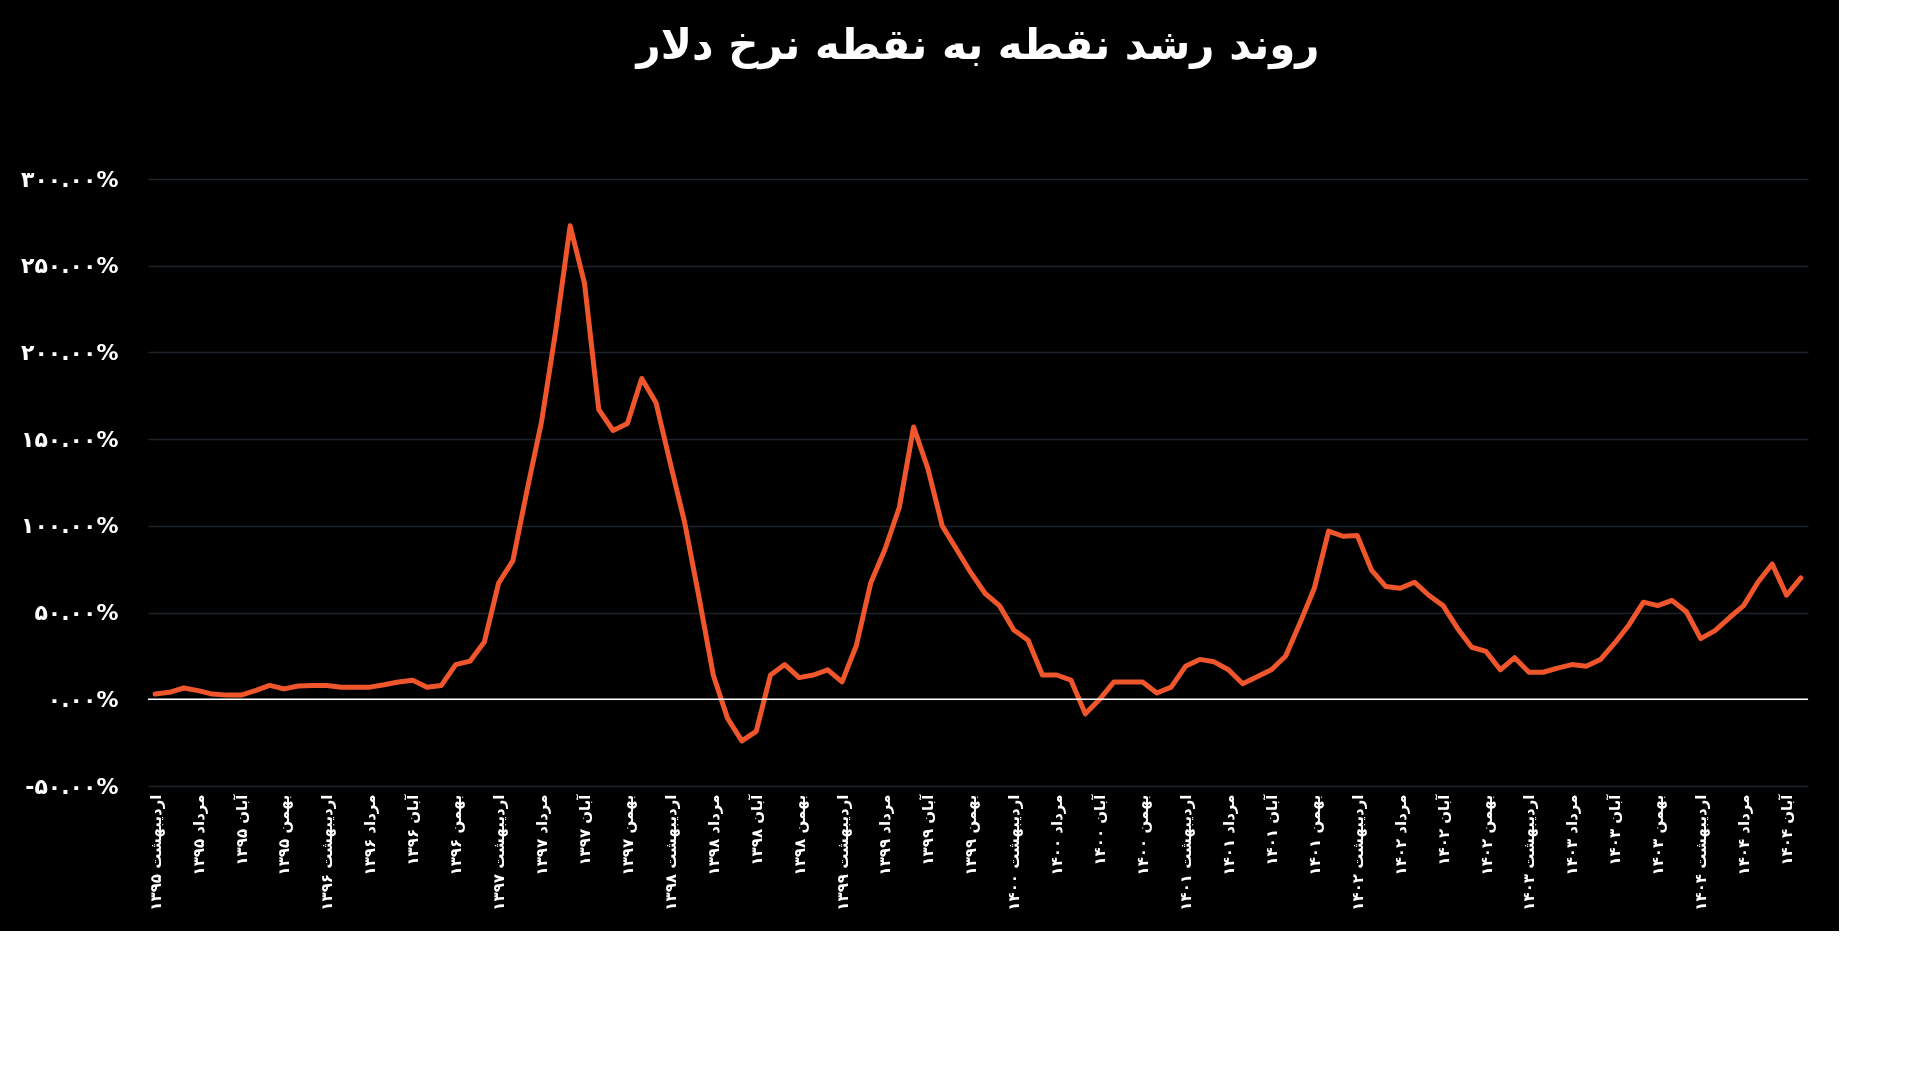 The width and height of the screenshot is (1920, 1080). What do you see at coordinates (69, 526) in the screenshot?
I see `y-tick-label: ۱۰۰.۰۰%` at bounding box center [69, 526].